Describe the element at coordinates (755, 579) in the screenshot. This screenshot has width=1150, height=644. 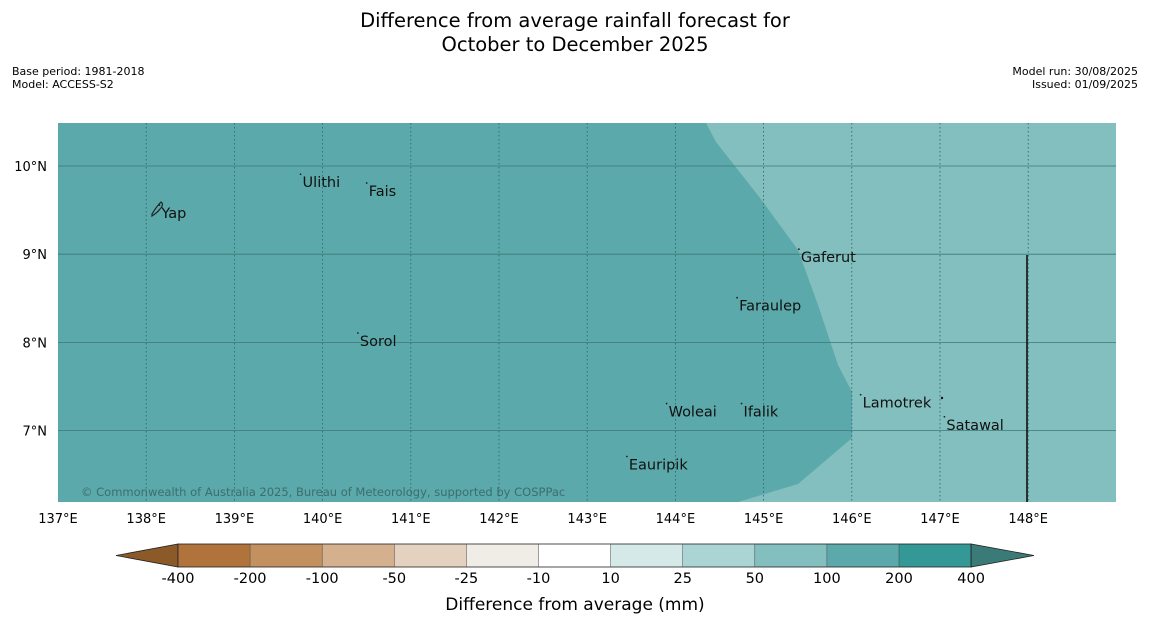
I see `colorbar-tick-label: 50` at that location.